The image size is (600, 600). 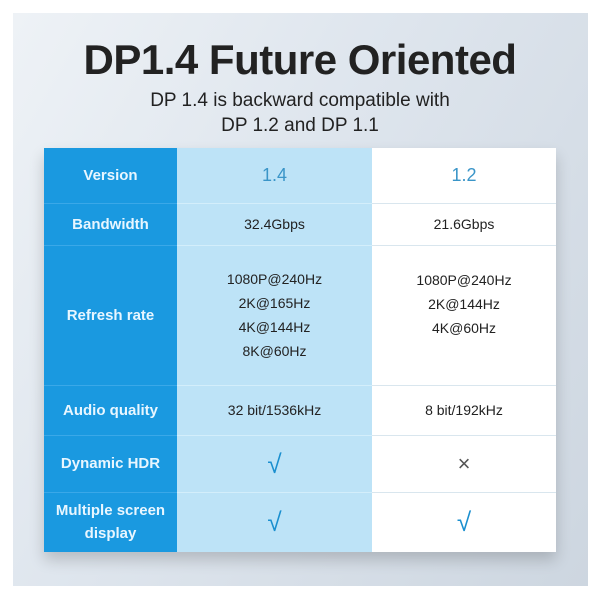 I want to click on cell-dp14: 1080P@240Hz 2K@165Hz 4K@144Hz 8K@60Hz, so click(x=274, y=314).